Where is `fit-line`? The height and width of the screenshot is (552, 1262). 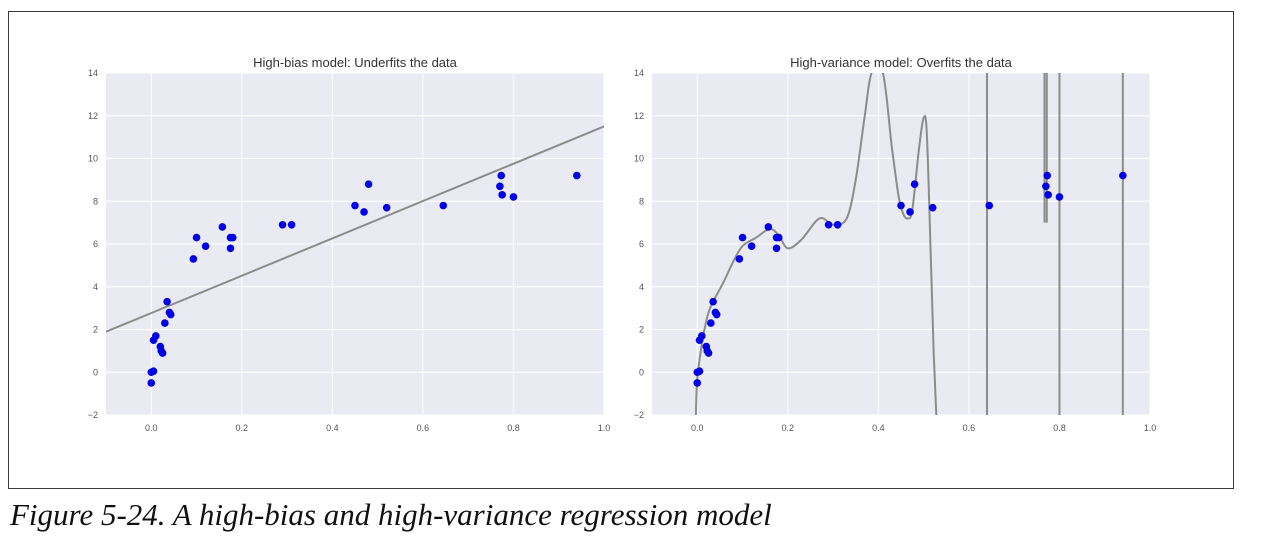
fit-line is located at coordinates (355, 229).